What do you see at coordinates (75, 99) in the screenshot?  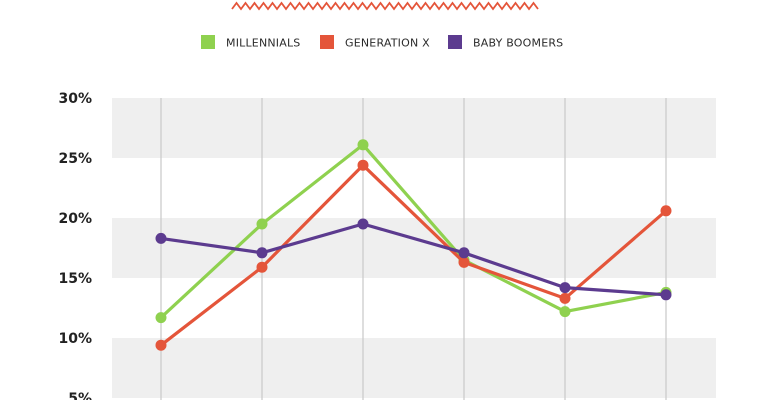 I see `y-tick-label-1: 30%` at bounding box center [75, 99].